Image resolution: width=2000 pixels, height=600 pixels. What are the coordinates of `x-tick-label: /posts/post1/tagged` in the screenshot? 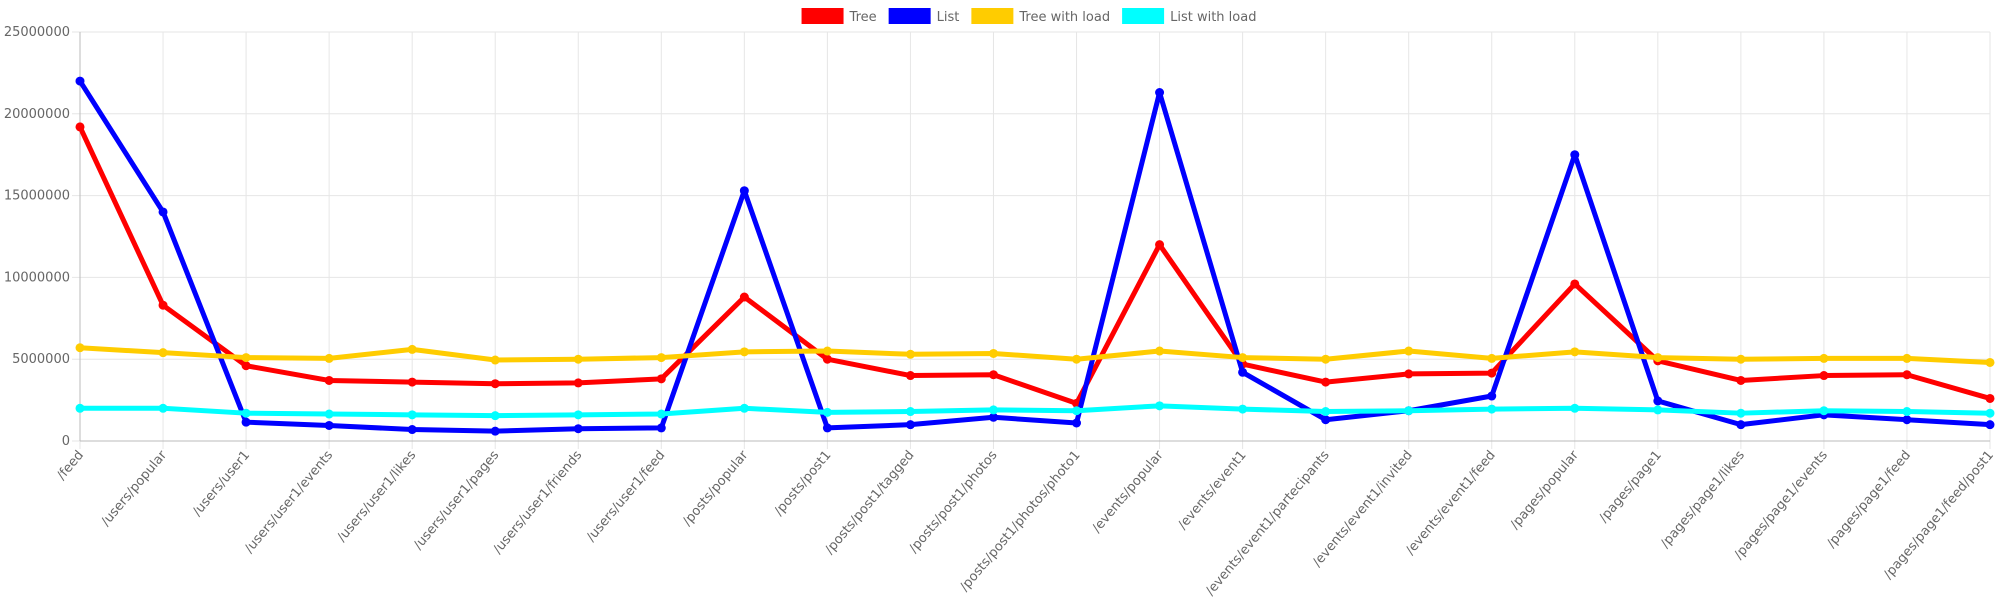 It's located at (869, 502).